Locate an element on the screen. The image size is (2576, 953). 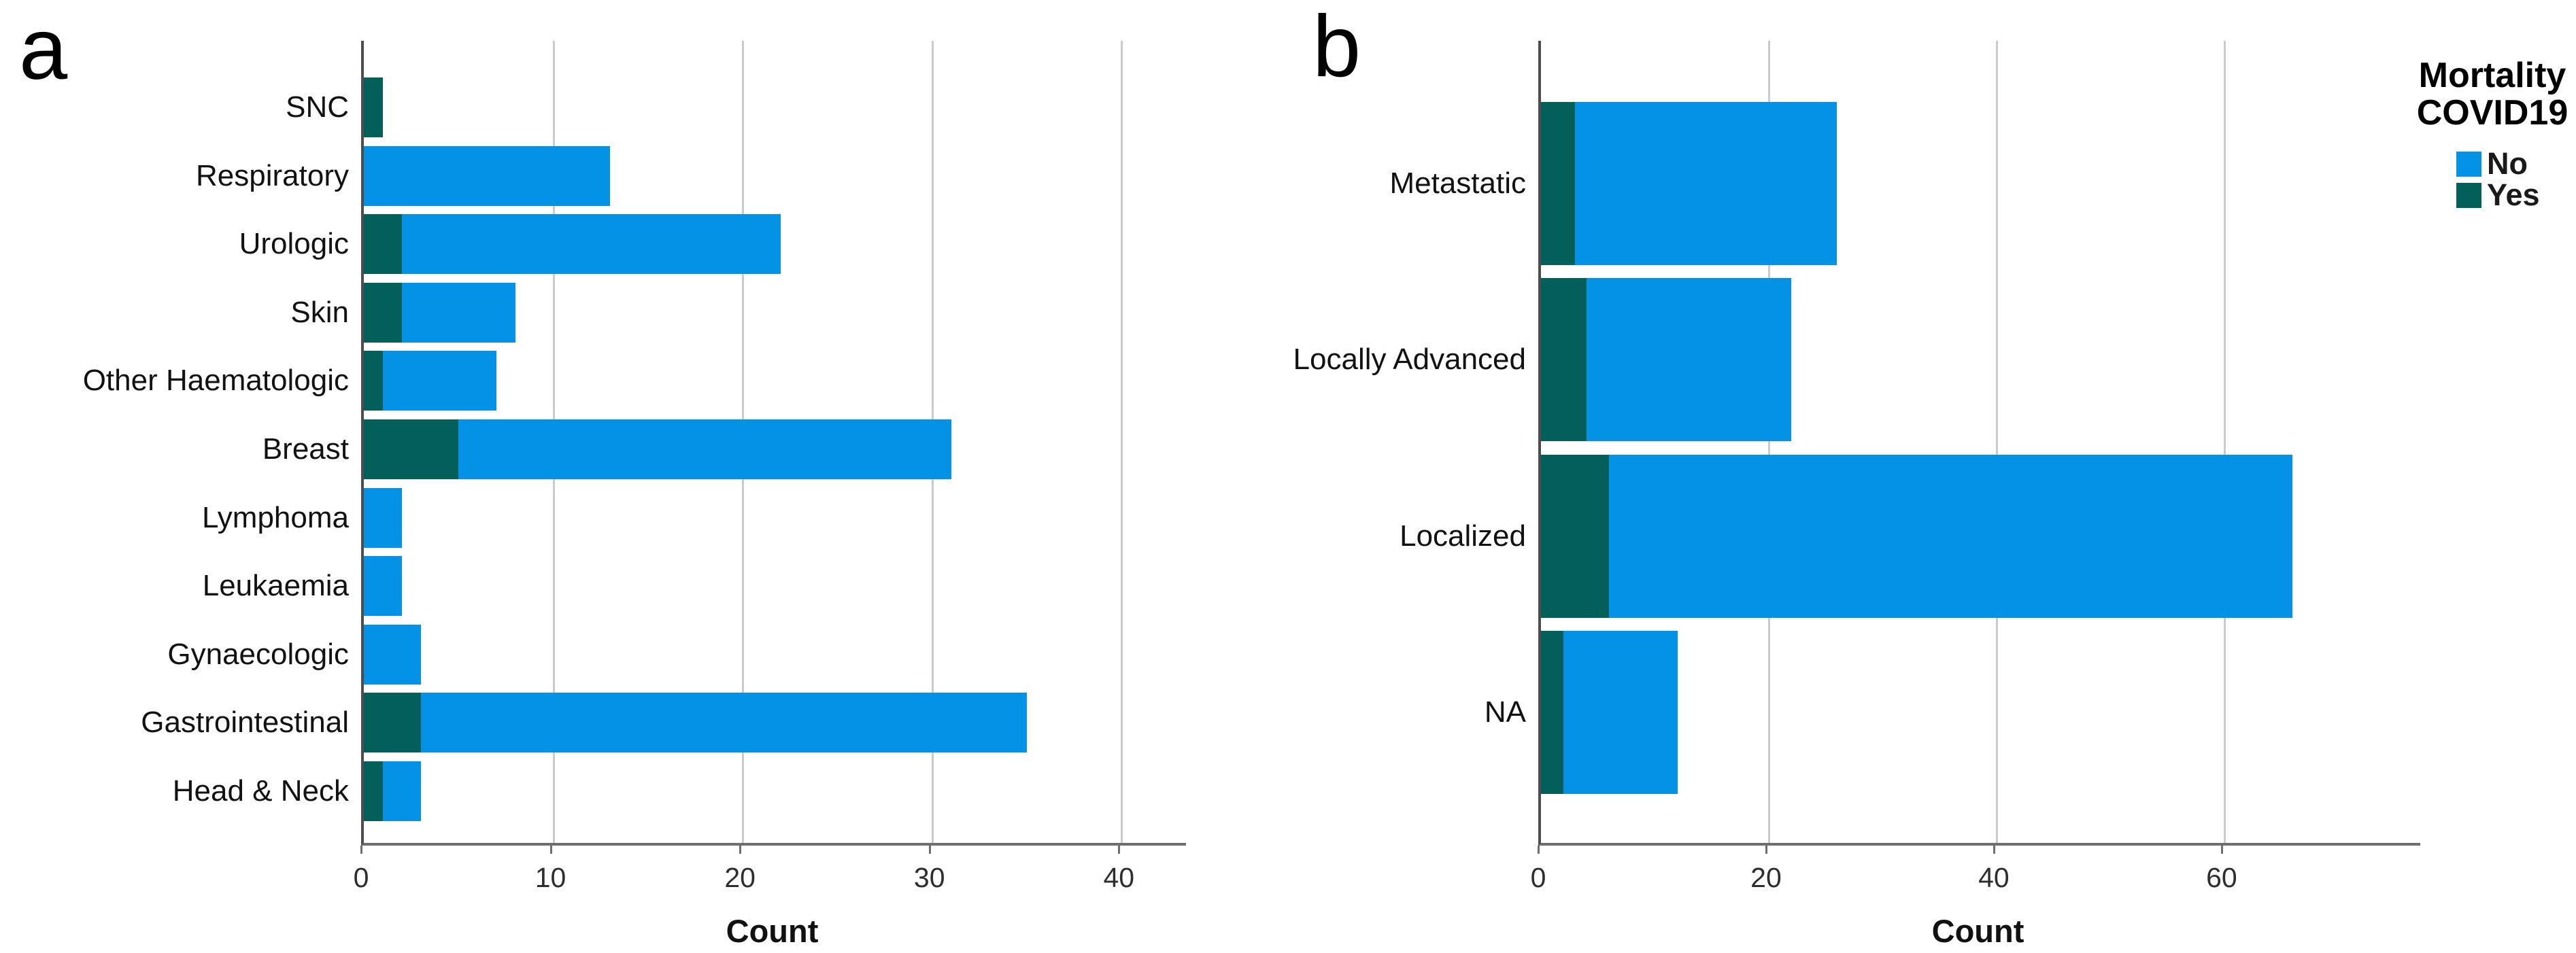
x-tick-label-60: 60 is located at coordinates (2221, 877).